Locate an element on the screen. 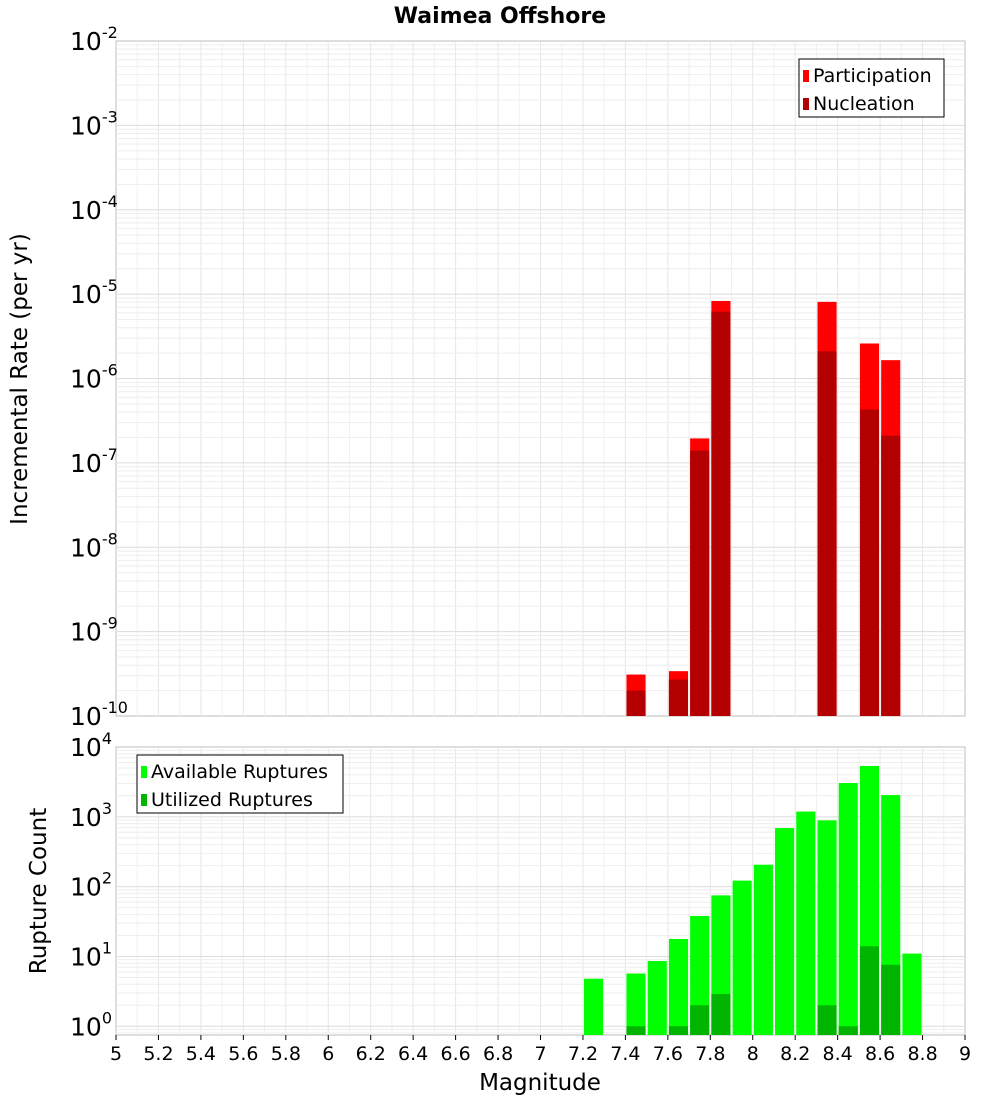 This screenshot has height=1100, width=1000. rate-y-tick-label: 10⁻⁹ is located at coordinates (94, 630).